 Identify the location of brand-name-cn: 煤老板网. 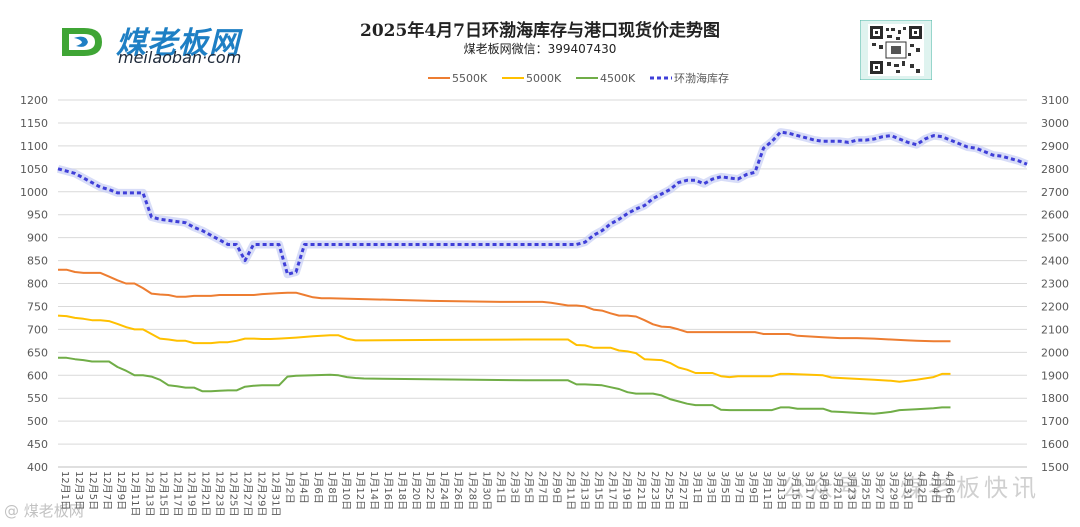
(178, 43).